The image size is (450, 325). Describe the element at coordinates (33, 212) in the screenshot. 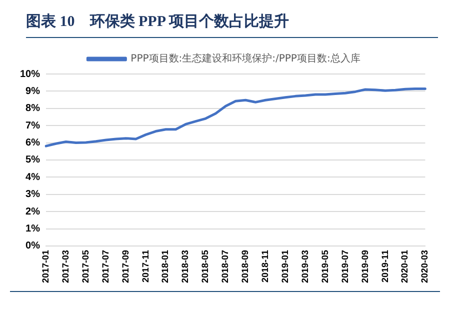

I see `y-tick-label: 2%` at that location.